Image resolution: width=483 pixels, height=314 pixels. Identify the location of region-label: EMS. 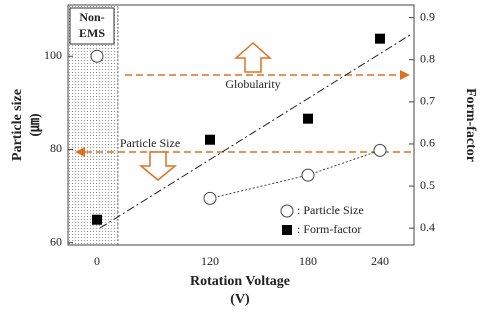
(92, 33).